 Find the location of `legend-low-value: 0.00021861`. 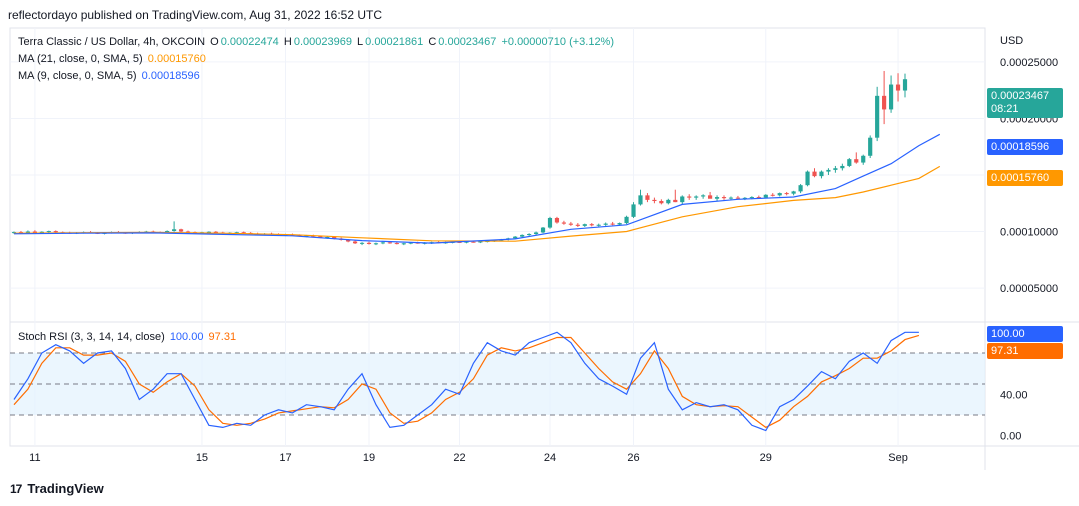

legend-low-value: 0.00021861 is located at coordinates (394, 42).